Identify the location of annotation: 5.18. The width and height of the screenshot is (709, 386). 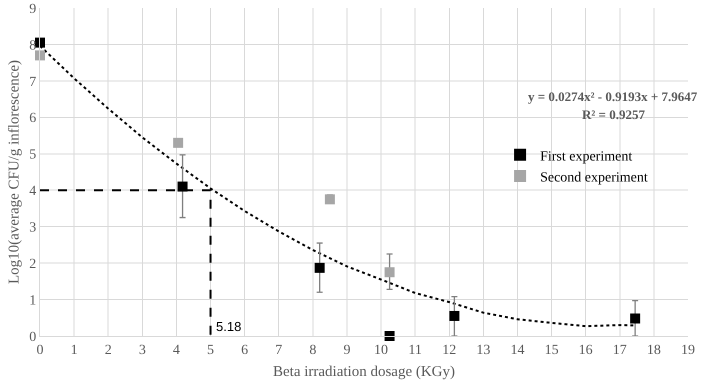
(229, 326).